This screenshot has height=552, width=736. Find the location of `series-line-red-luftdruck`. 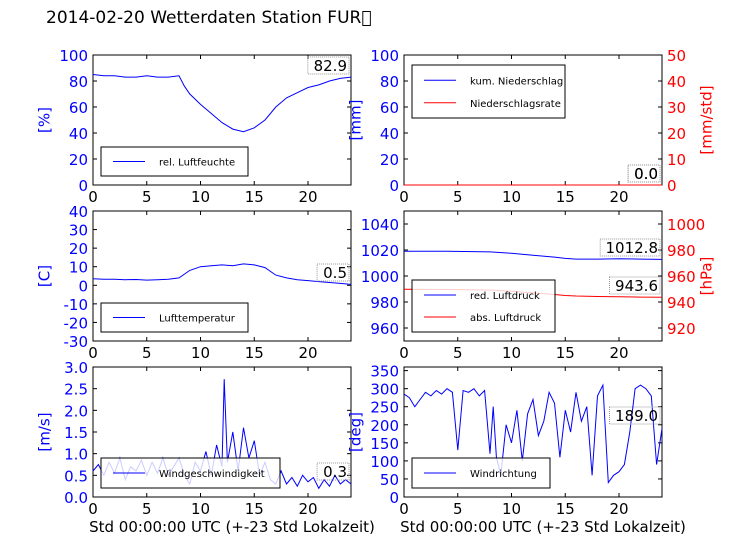

series-line-red-luftdruck is located at coordinates (533, 255).